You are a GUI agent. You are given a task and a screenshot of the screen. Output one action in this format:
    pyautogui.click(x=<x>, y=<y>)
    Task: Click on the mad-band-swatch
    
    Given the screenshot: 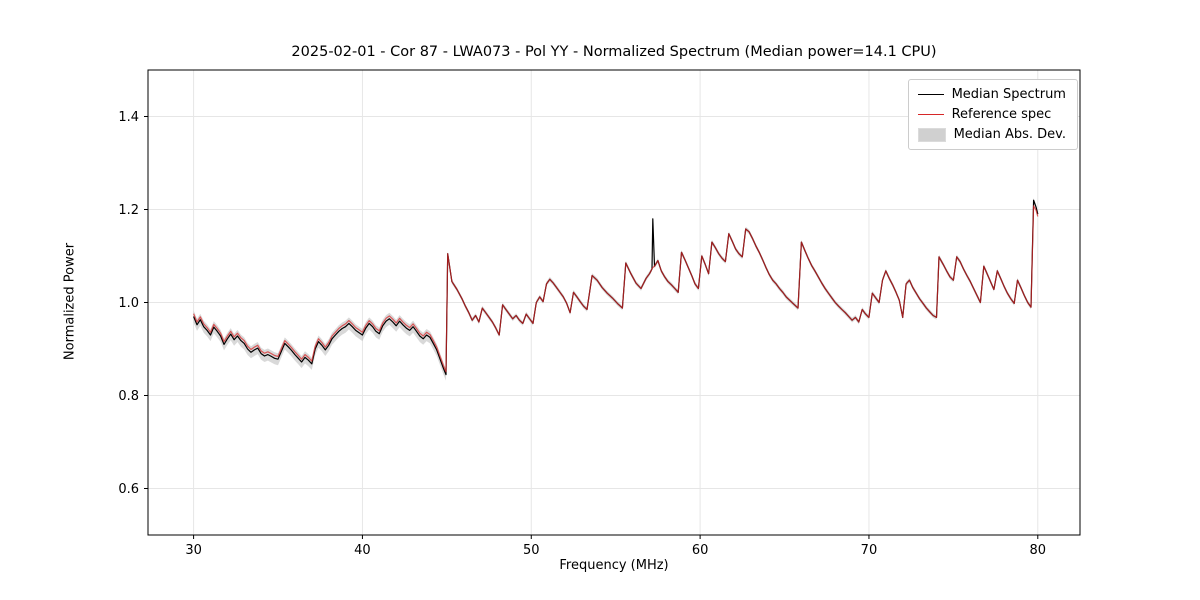 What is the action you would take?
    pyautogui.click(x=931, y=134)
    